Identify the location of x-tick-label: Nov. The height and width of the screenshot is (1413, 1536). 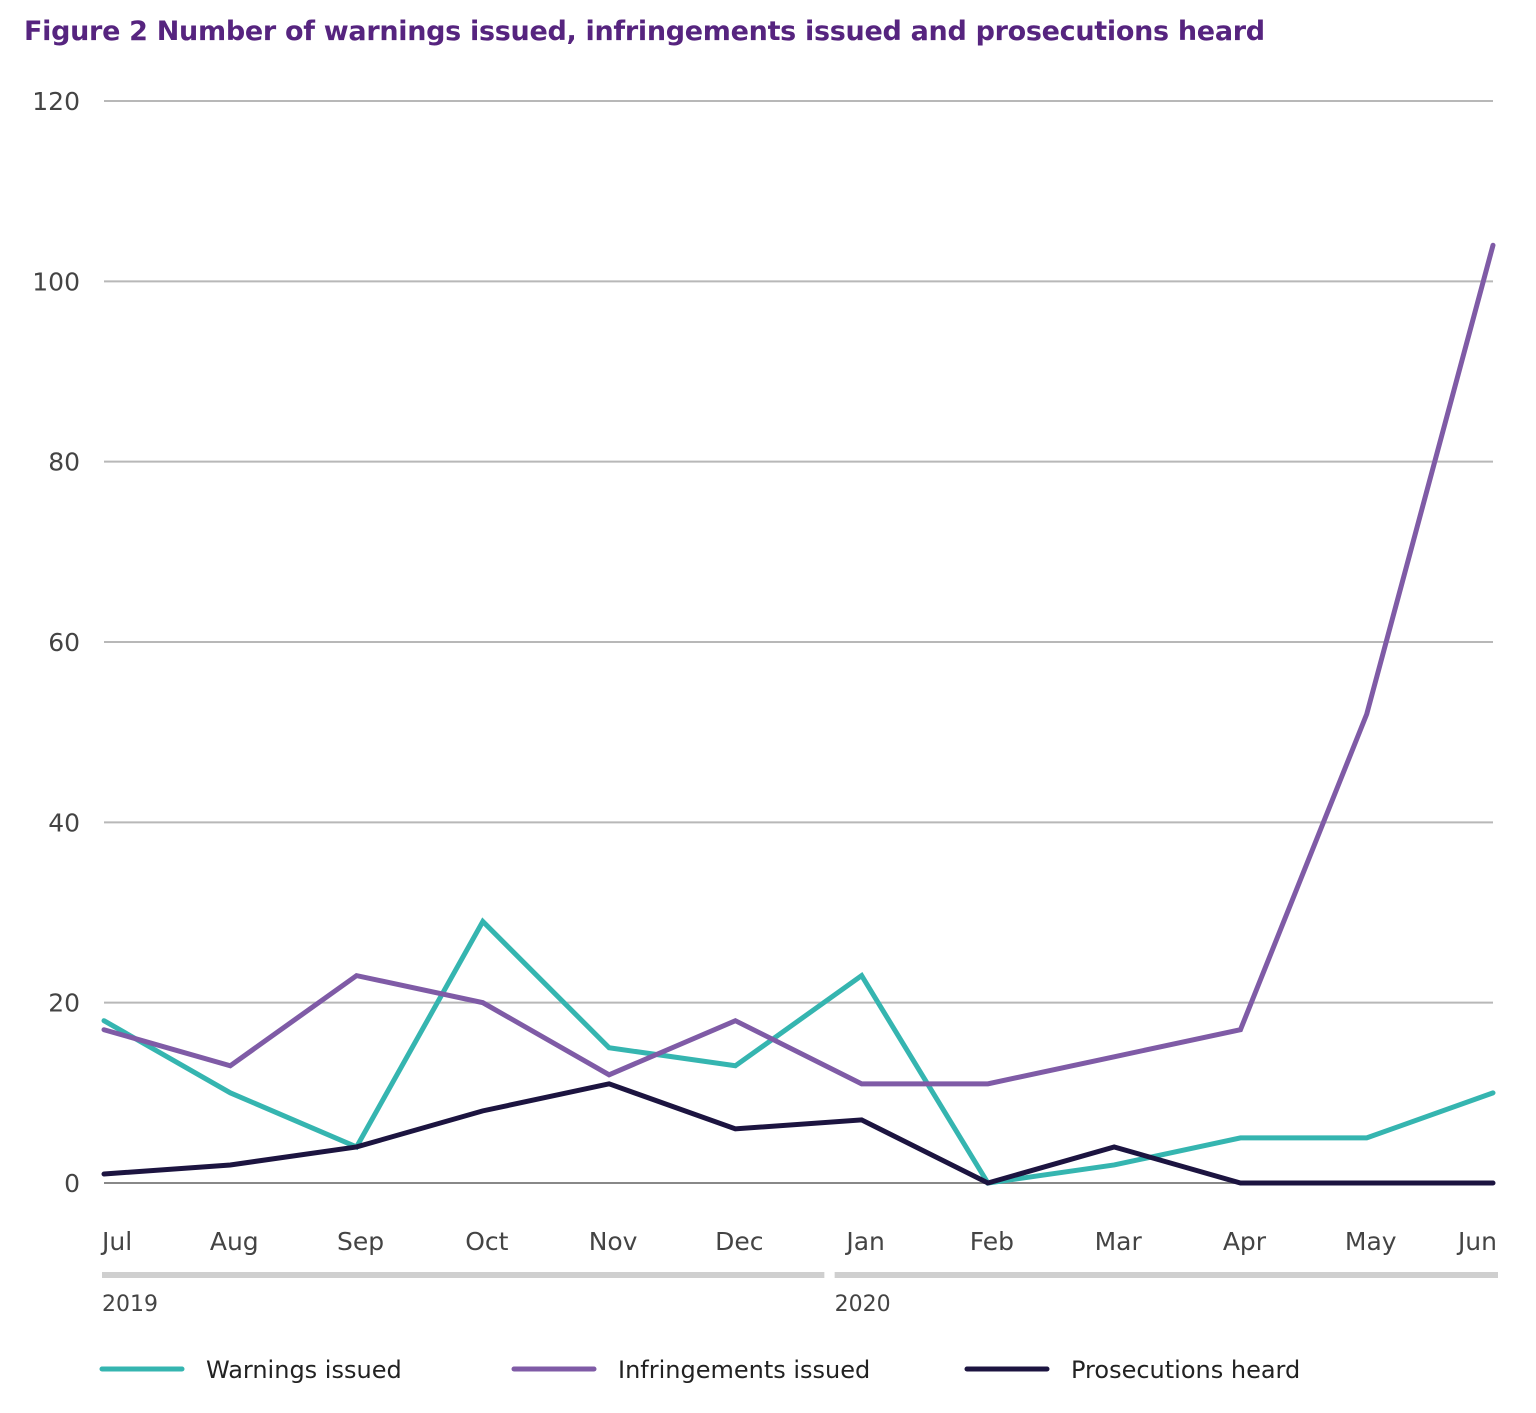
(613, 1241).